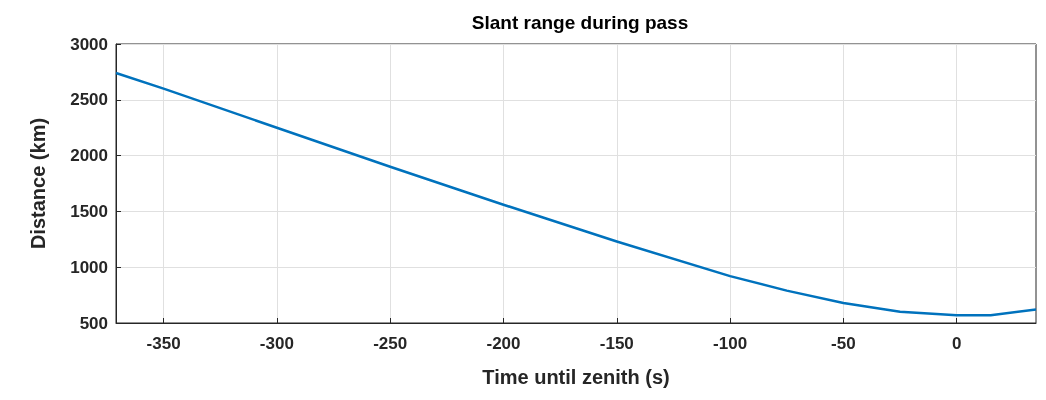  What do you see at coordinates (93, 323) in the screenshot?
I see `y-tick-label: 500` at bounding box center [93, 323].